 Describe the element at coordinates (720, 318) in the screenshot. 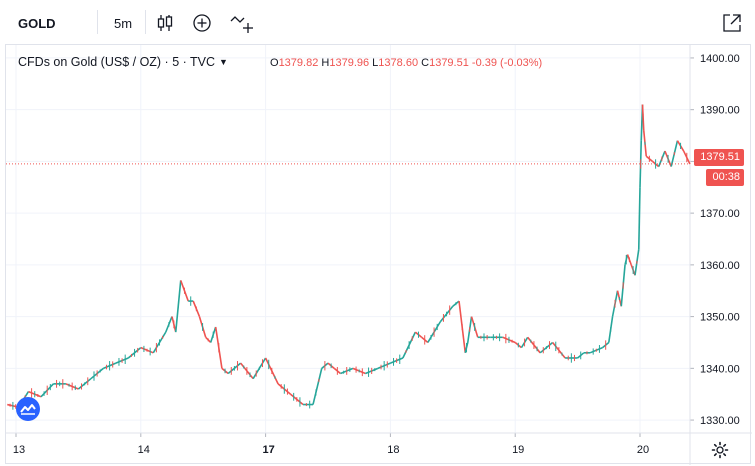

I see `y-axis-tick-label: 1350.00` at that location.